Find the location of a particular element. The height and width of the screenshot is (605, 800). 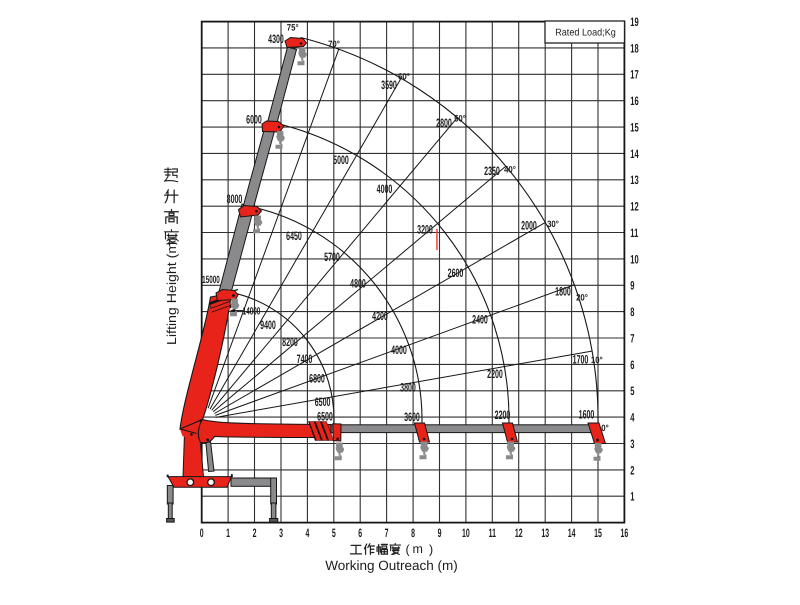

svg-text: 50° is located at coordinates (460, 118).